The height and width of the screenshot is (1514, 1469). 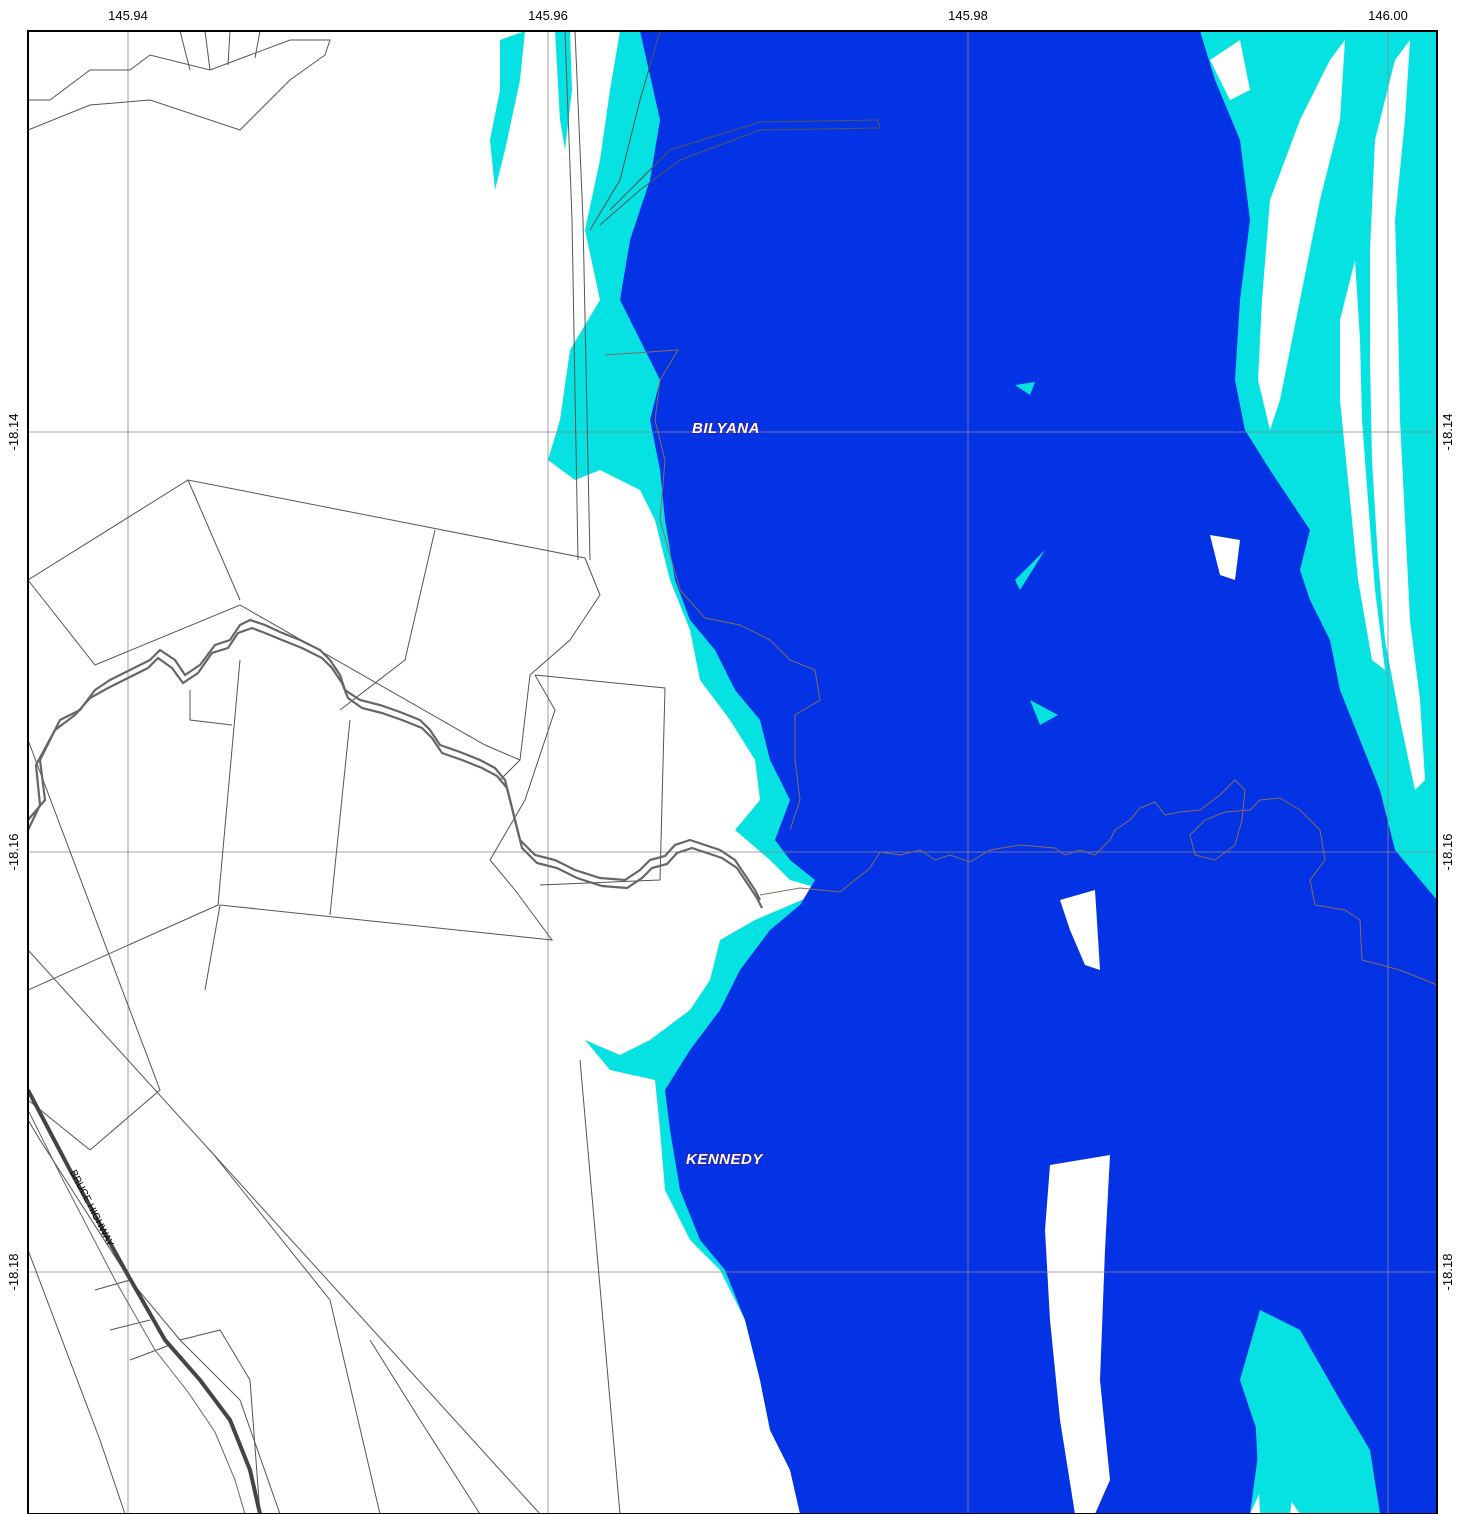 What do you see at coordinates (548, 15) in the screenshot?
I see `lon-tick-label: 145.96` at bounding box center [548, 15].